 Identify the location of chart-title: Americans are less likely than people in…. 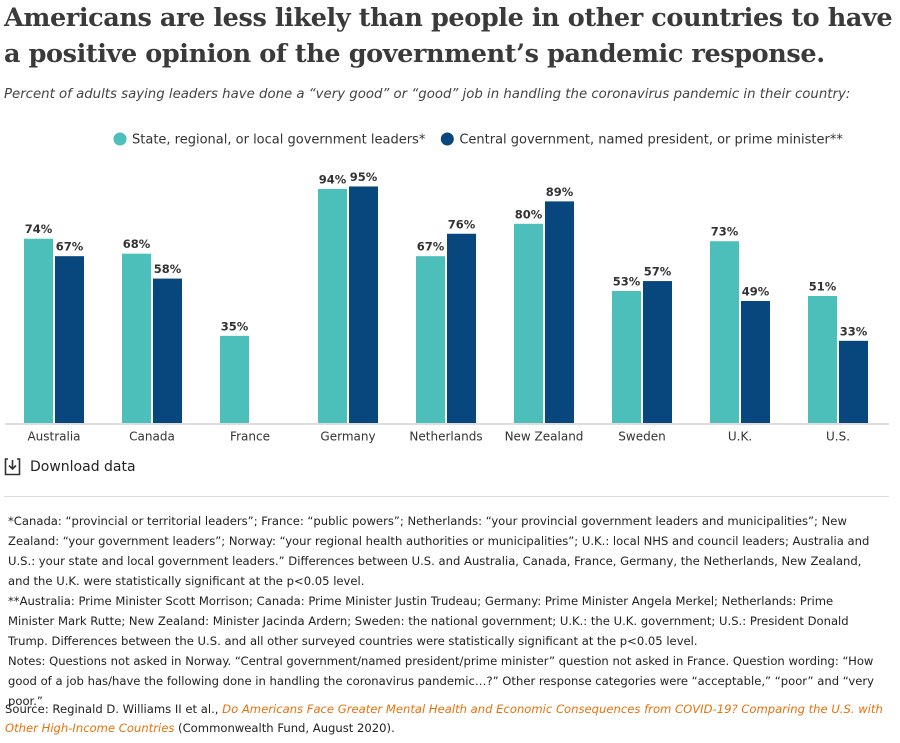
(448, 36).